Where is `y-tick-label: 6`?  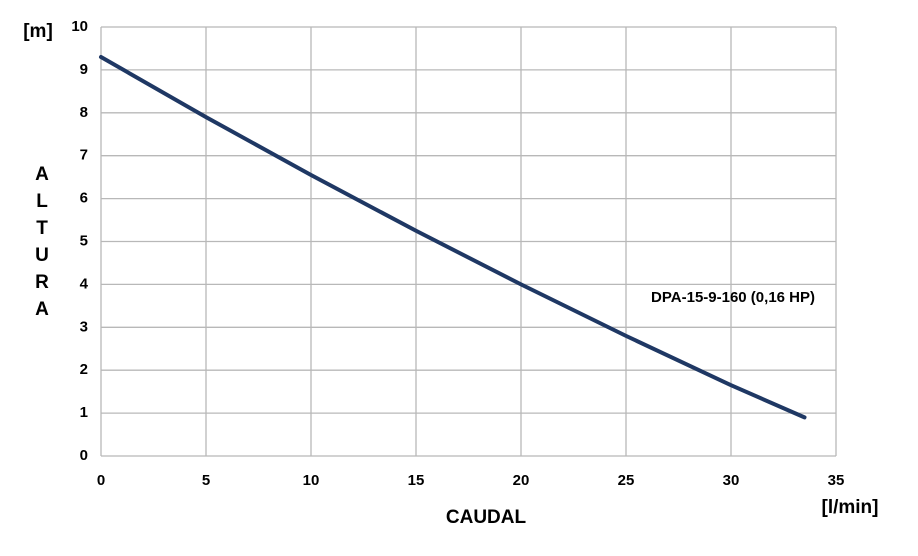 y-tick-label: 6 is located at coordinates (84, 198).